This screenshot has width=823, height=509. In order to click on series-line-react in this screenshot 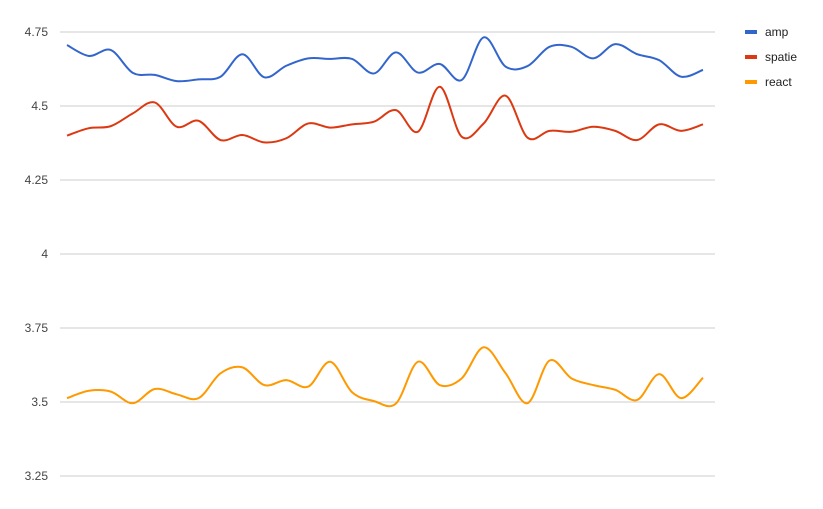, I will do `click(385, 377)`.